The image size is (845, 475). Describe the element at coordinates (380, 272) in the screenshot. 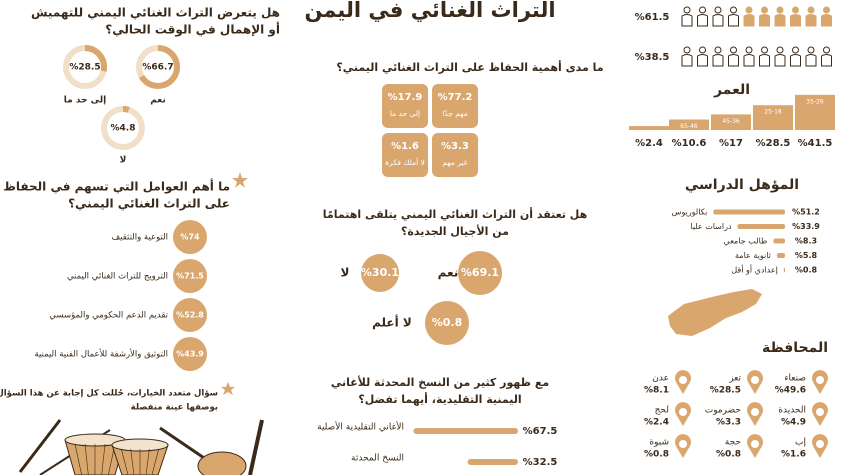

I see `interest-value: %30.1` at that location.